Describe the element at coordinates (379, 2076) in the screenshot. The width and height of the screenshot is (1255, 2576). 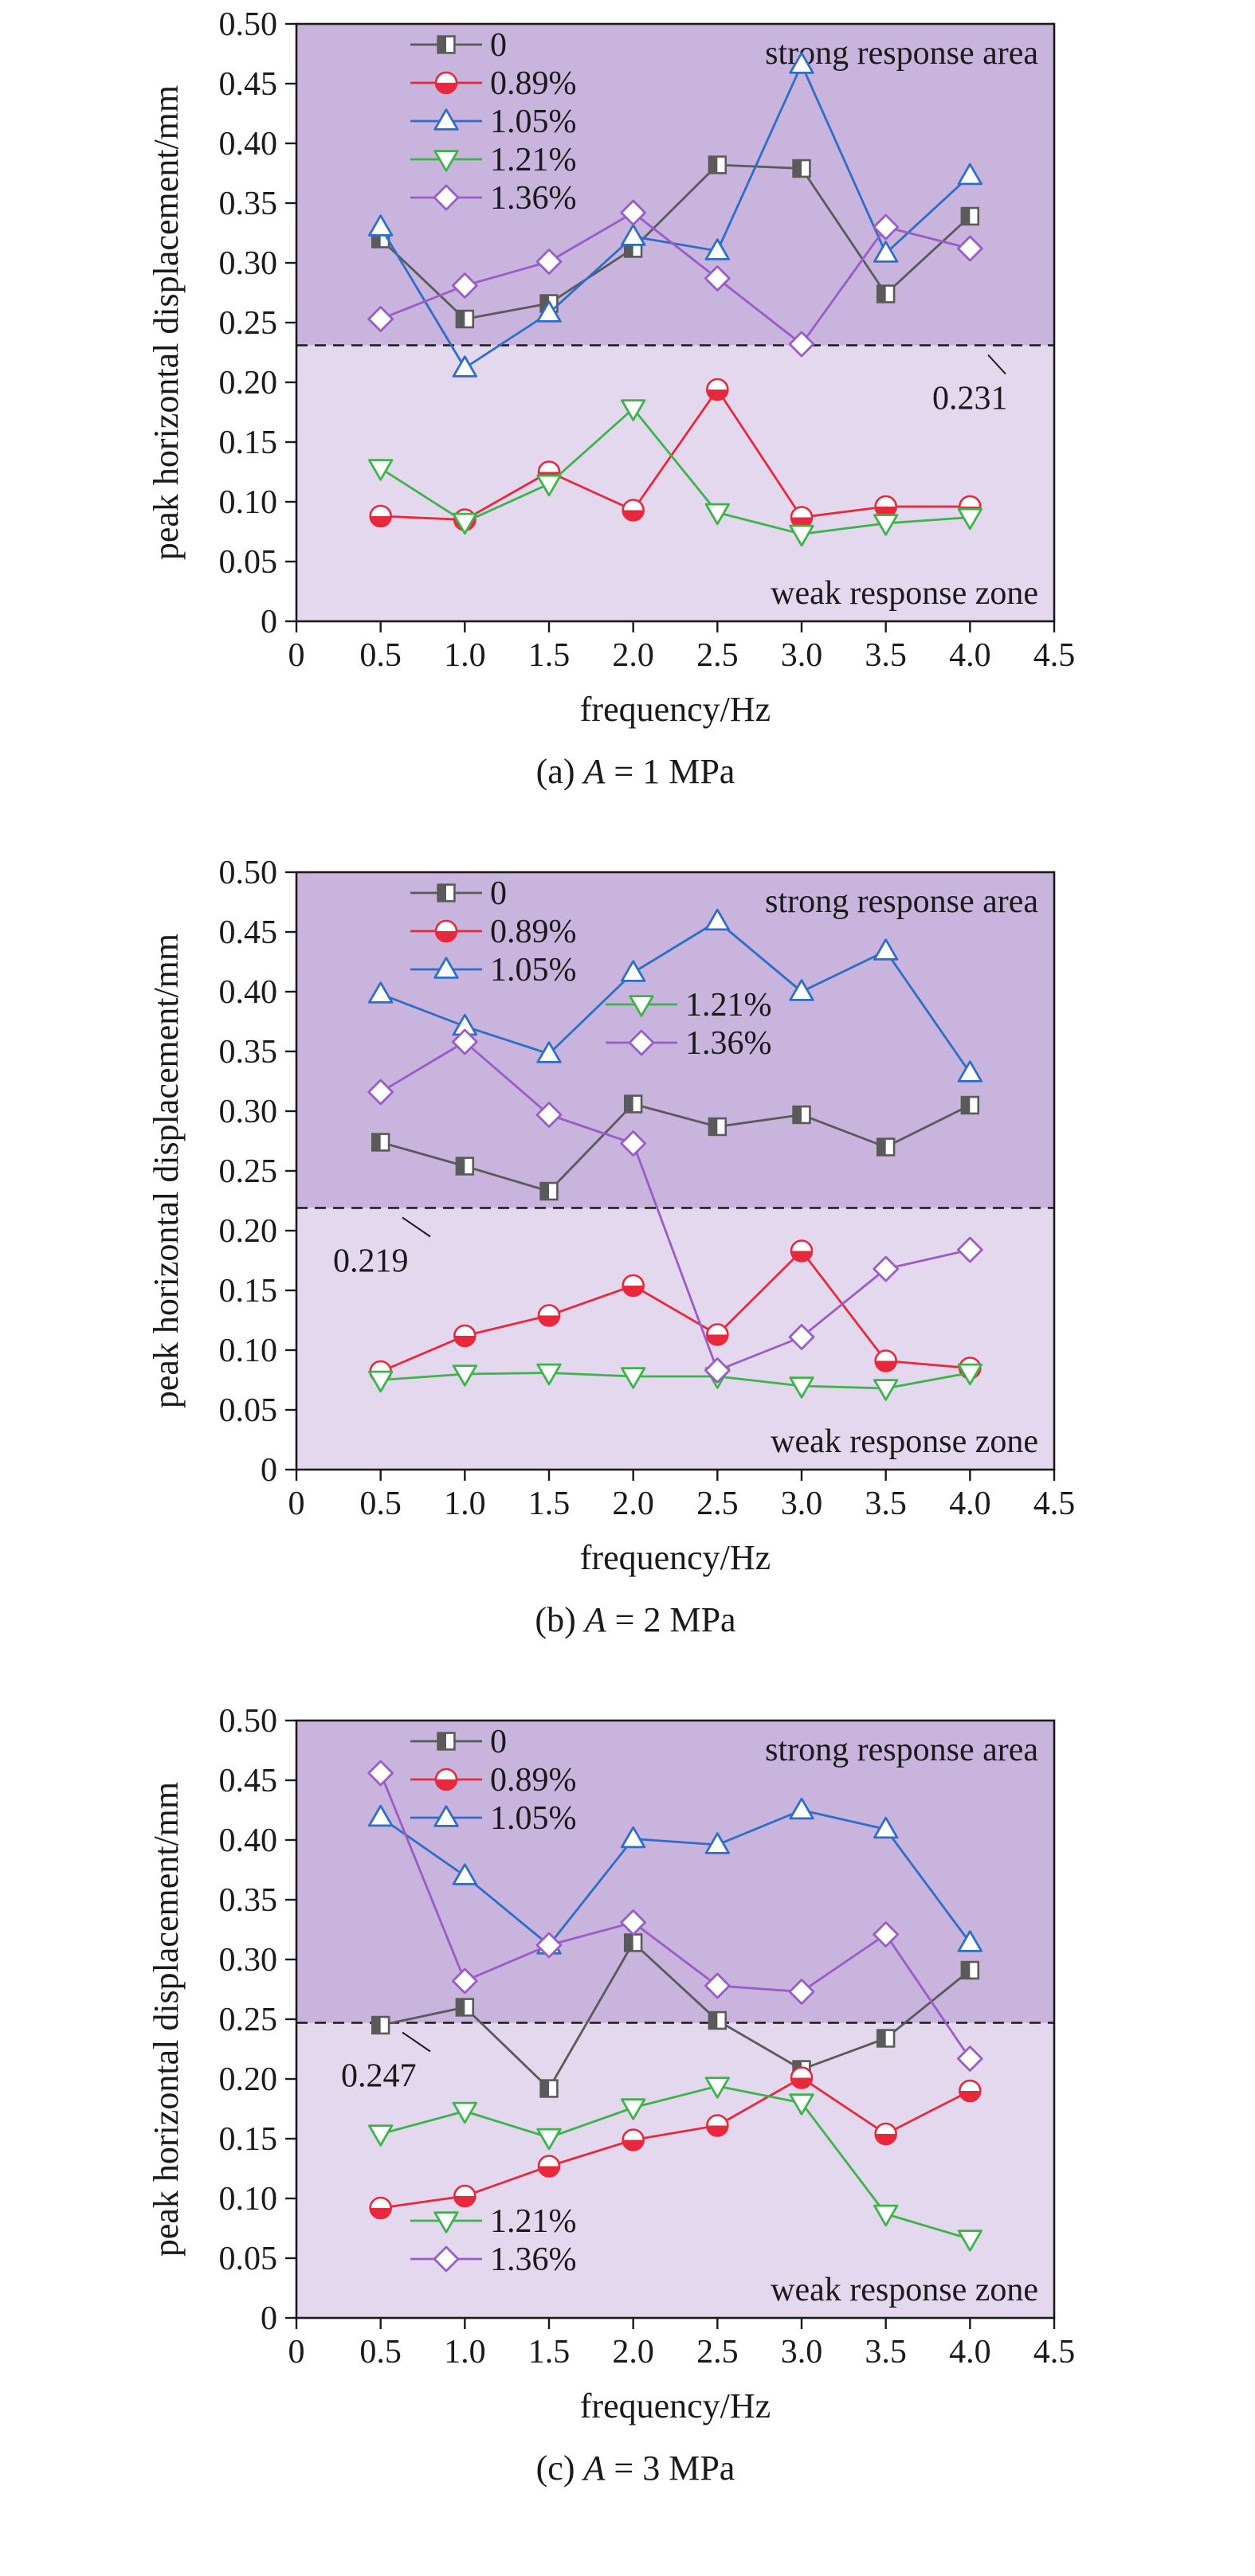
I see `threshold-label: 0.247` at that location.